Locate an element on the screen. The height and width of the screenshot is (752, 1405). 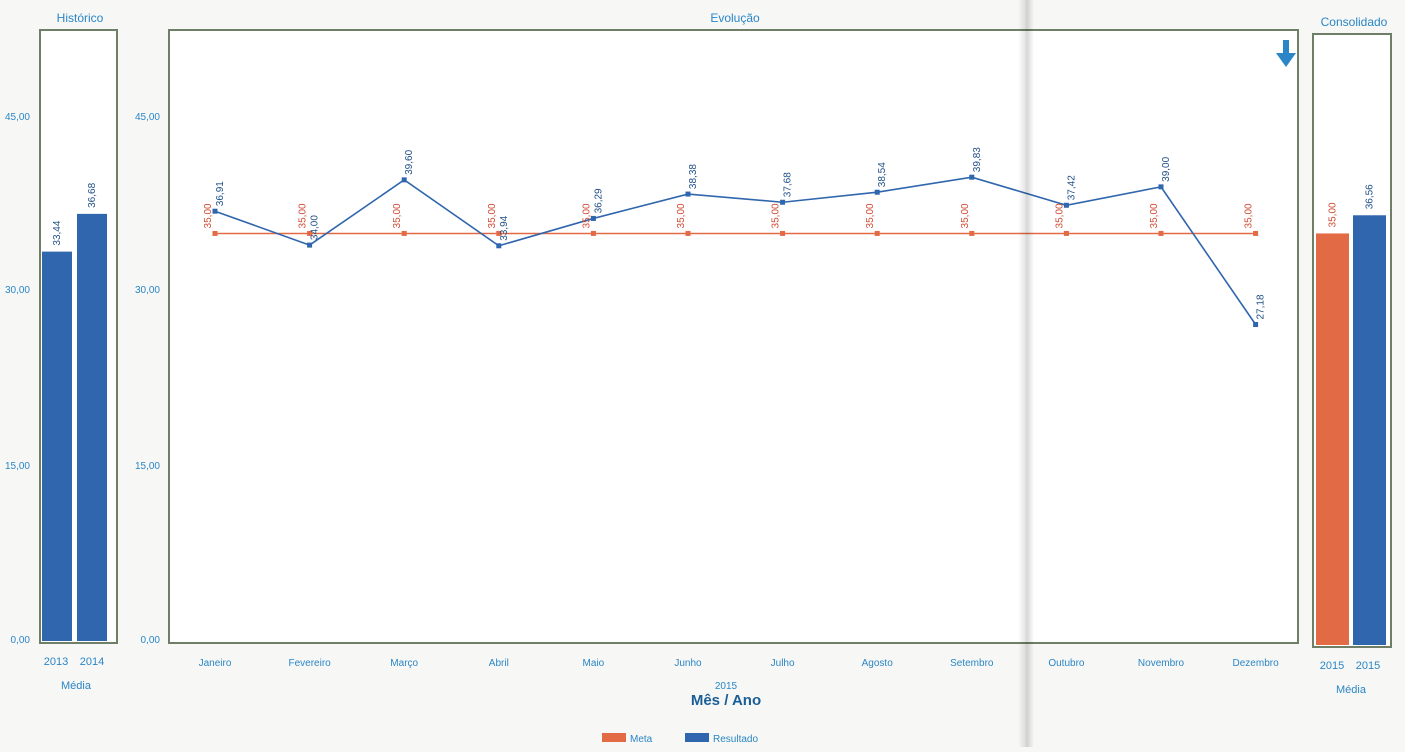
label-resultado-janeiro: 36,91 is located at coordinates (220, 193).